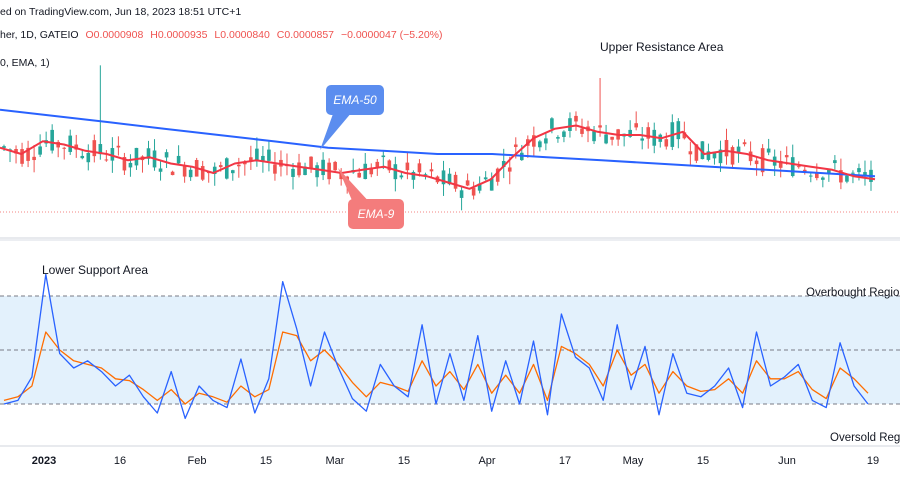  Describe the element at coordinates (25, 63) in the screenshot. I see `indicator-legend: 0, EMA, 1)` at that location.